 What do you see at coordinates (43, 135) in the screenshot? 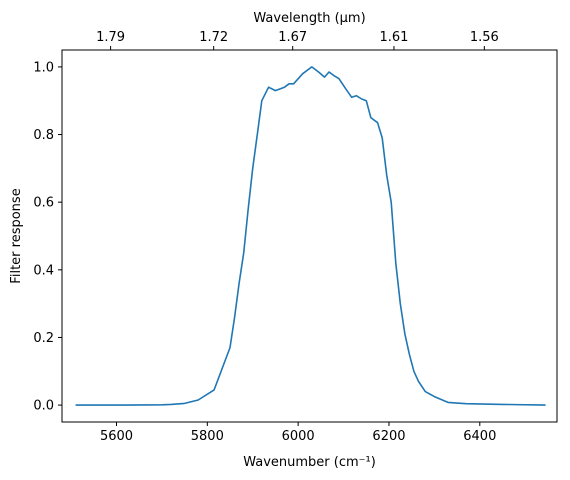
I see `y-tick-label: 0.8` at bounding box center [43, 135].